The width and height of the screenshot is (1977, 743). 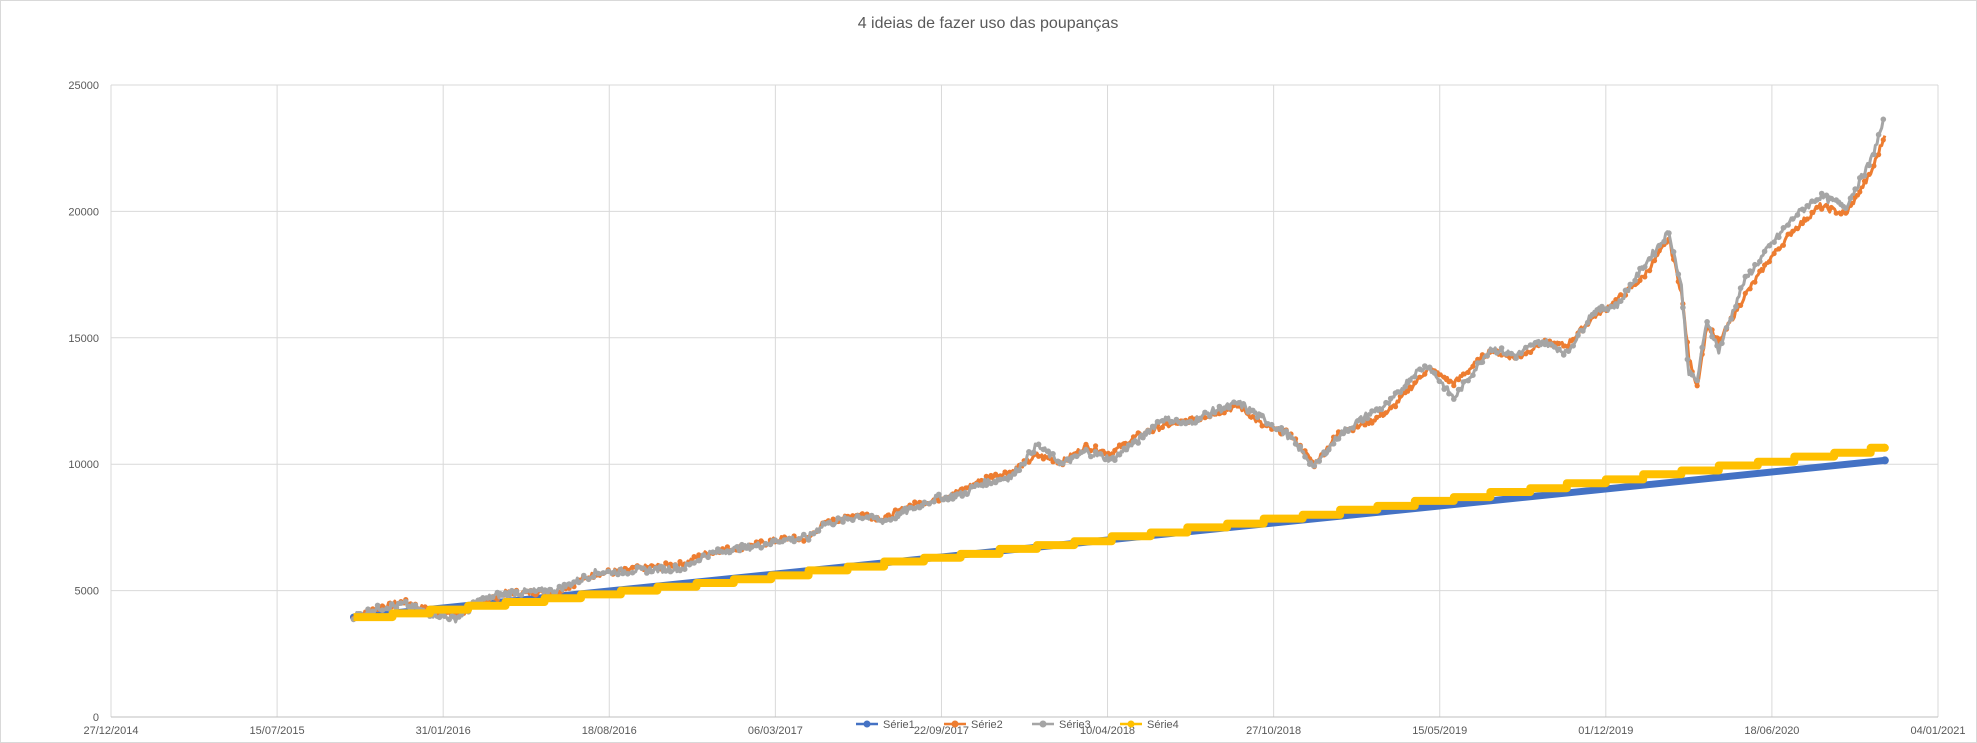 What do you see at coordinates (973, 725) in the screenshot?
I see `legend-item-Série2: Série2` at bounding box center [973, 725].